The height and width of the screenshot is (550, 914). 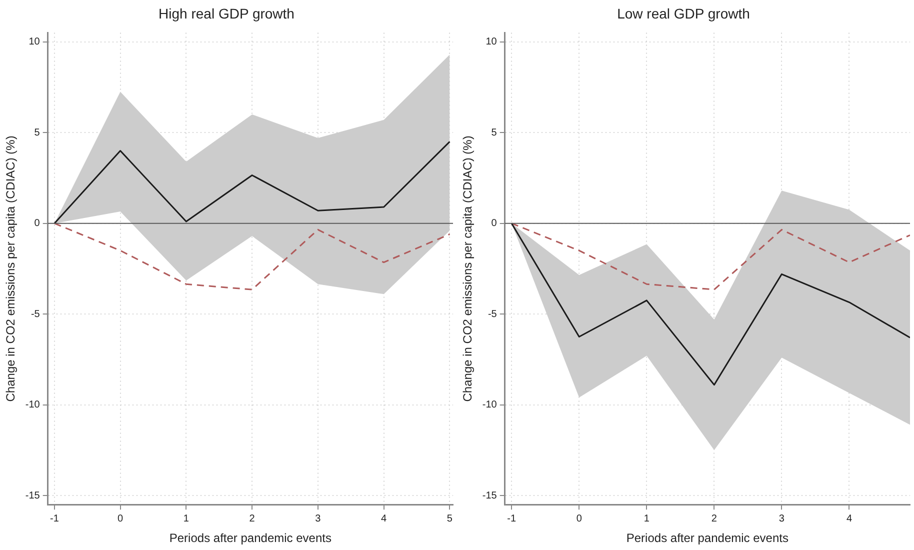 I want to click on x-tick-label: 5, so click(x=449, y=518).